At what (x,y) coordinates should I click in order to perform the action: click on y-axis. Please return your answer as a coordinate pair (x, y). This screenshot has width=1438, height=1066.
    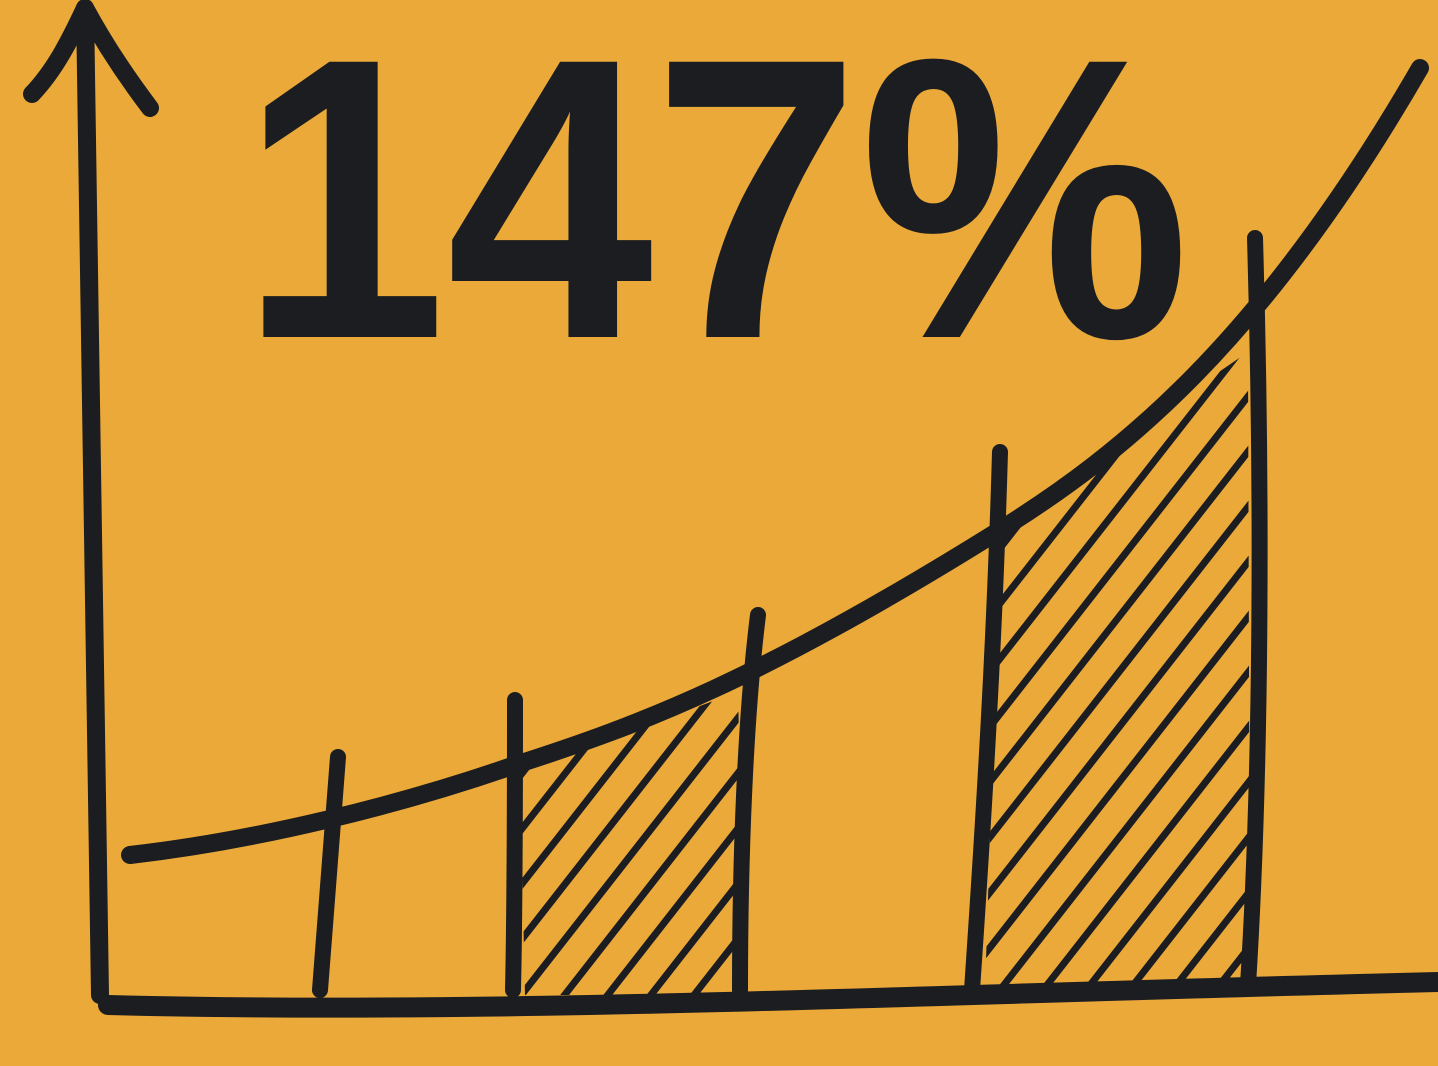
    Looking at the image, I should click on (92, 502).